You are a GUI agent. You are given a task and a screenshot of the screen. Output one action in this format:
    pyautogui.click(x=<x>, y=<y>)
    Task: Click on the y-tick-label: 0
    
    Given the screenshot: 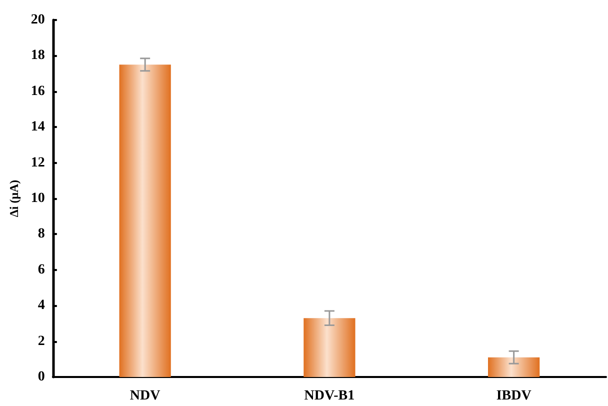 What is the action you would take?
    pyautogui.click(x=41, y=377)
    